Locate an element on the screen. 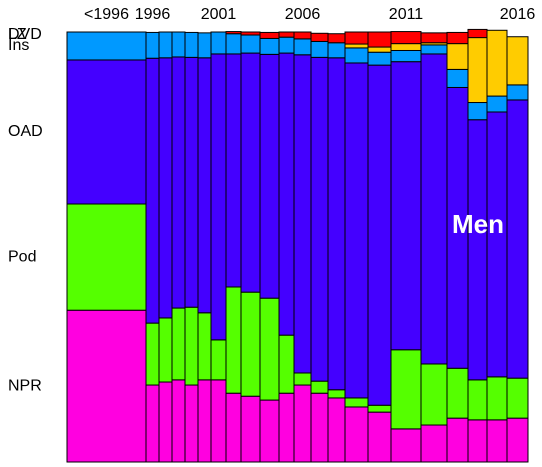  row-label: OAD is located at coordinates (25, 131).